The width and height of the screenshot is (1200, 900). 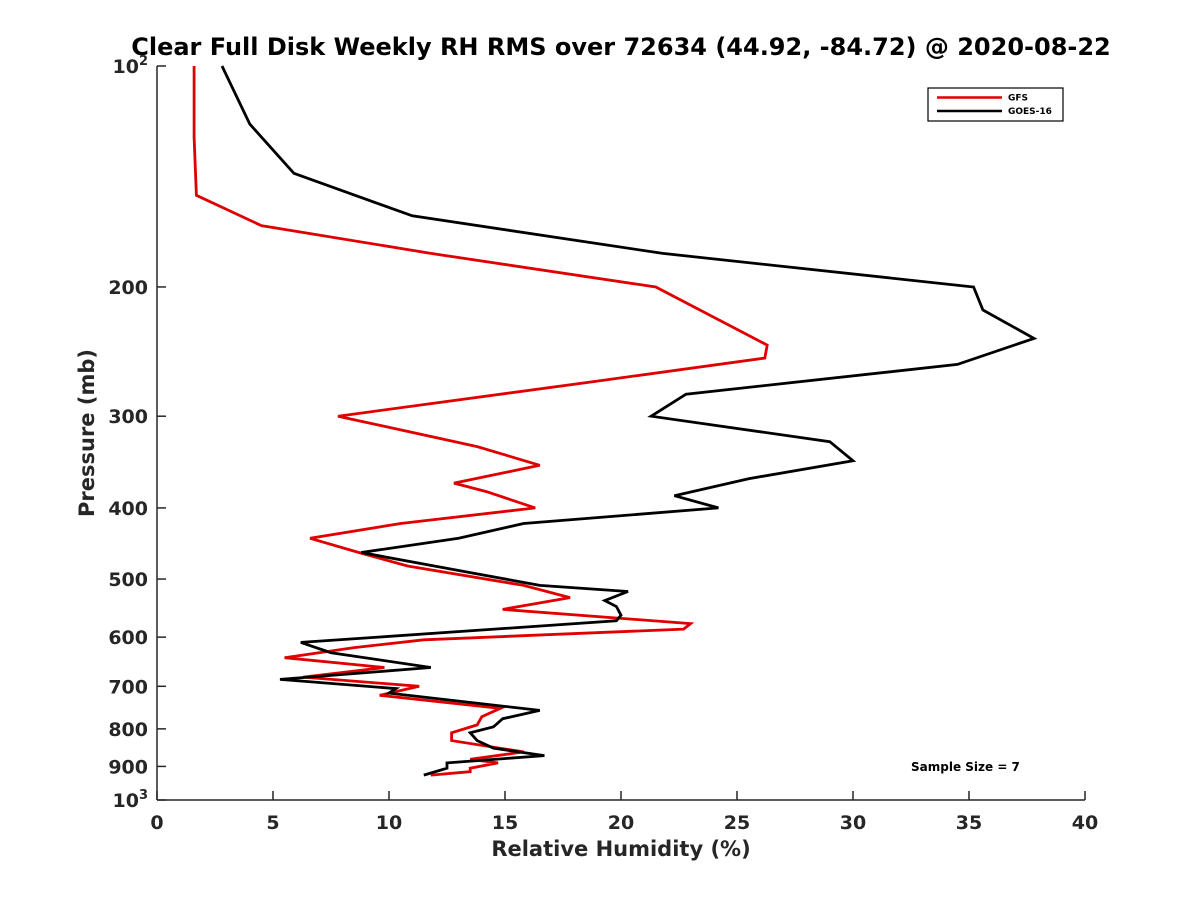 I want to click on y-tick-label: 900, so click(x=128, y=767).